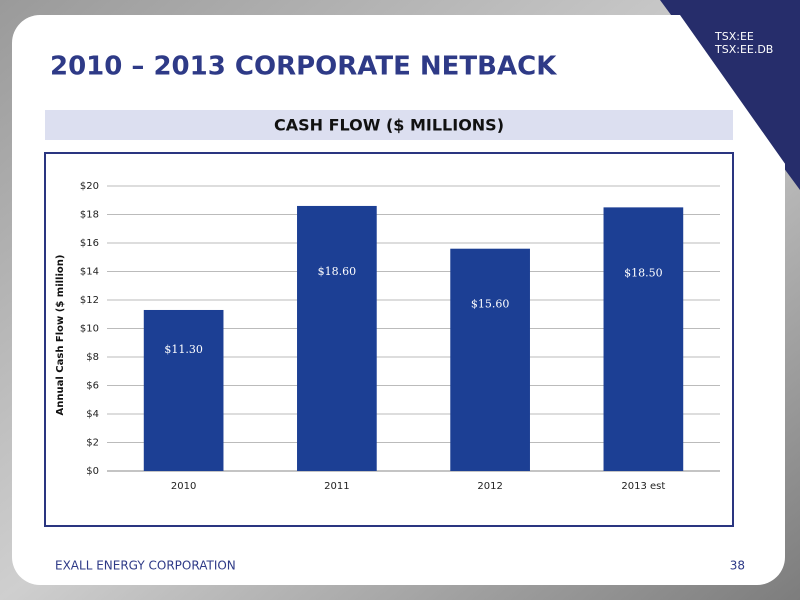 Image resolution: width=800 pixels, height=600 pixels. Describe the element at coordinates (92, 386) in the screenshot. I see `y-tick-label: $6` at that location.